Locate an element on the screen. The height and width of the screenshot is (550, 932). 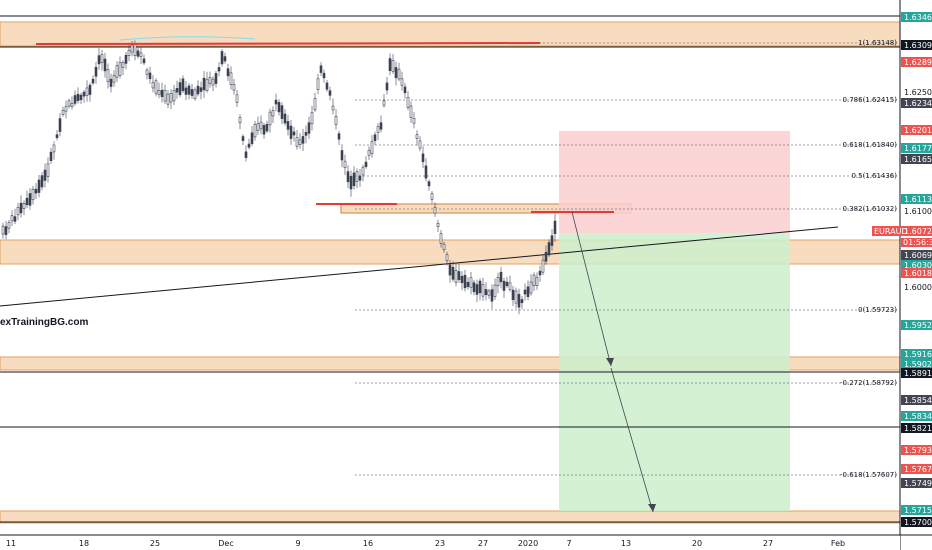
watermark-text: exTrainingBG.com is located at coordinates (44, 322).